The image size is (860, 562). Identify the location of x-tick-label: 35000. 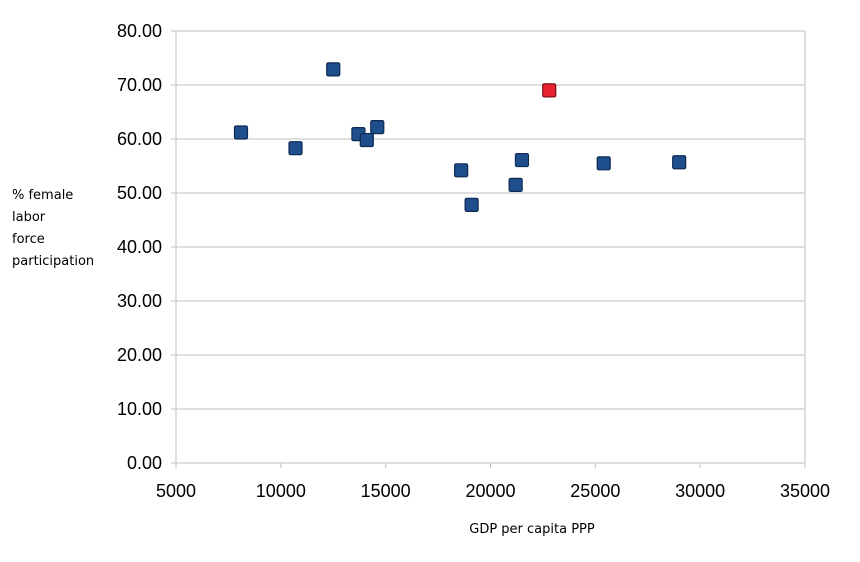
(805, 491).